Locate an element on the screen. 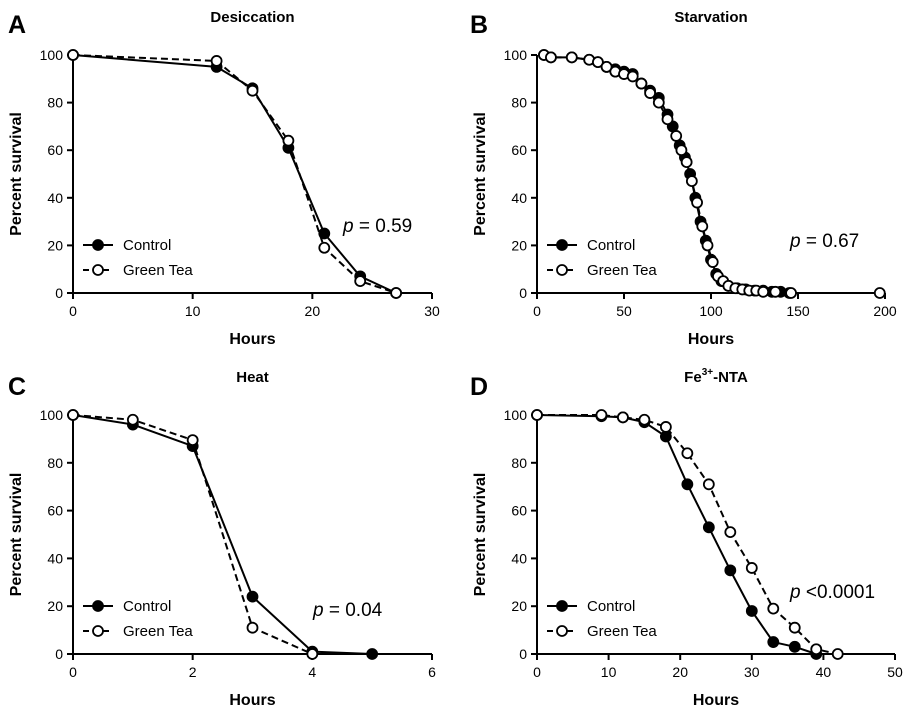  series-control is located at coordinates (677, 534).